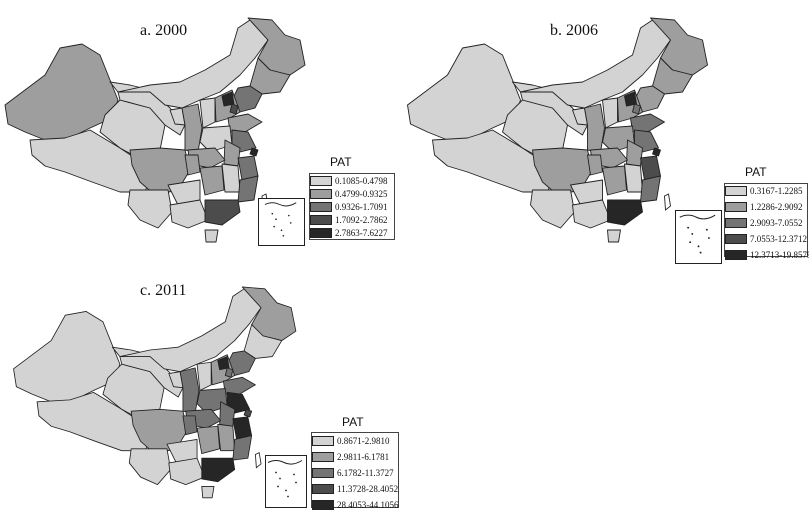 The image size is (809, 511). Describe the element at coordinates (779, 255) in the screenshot. I see `legend-class-label: 12.3713-19.8579` at that location.